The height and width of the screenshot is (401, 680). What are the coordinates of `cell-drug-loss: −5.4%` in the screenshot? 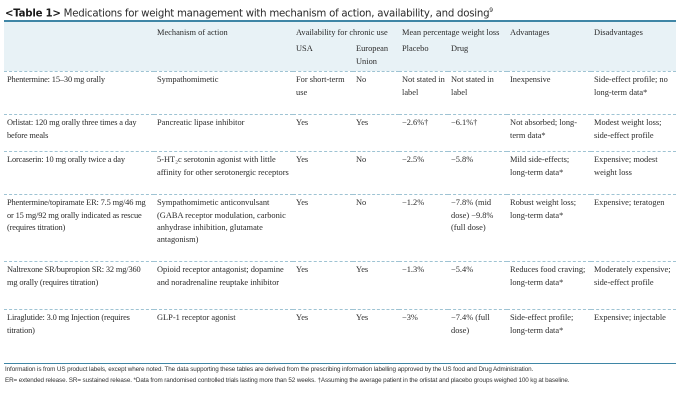 It's located at (462, 270).